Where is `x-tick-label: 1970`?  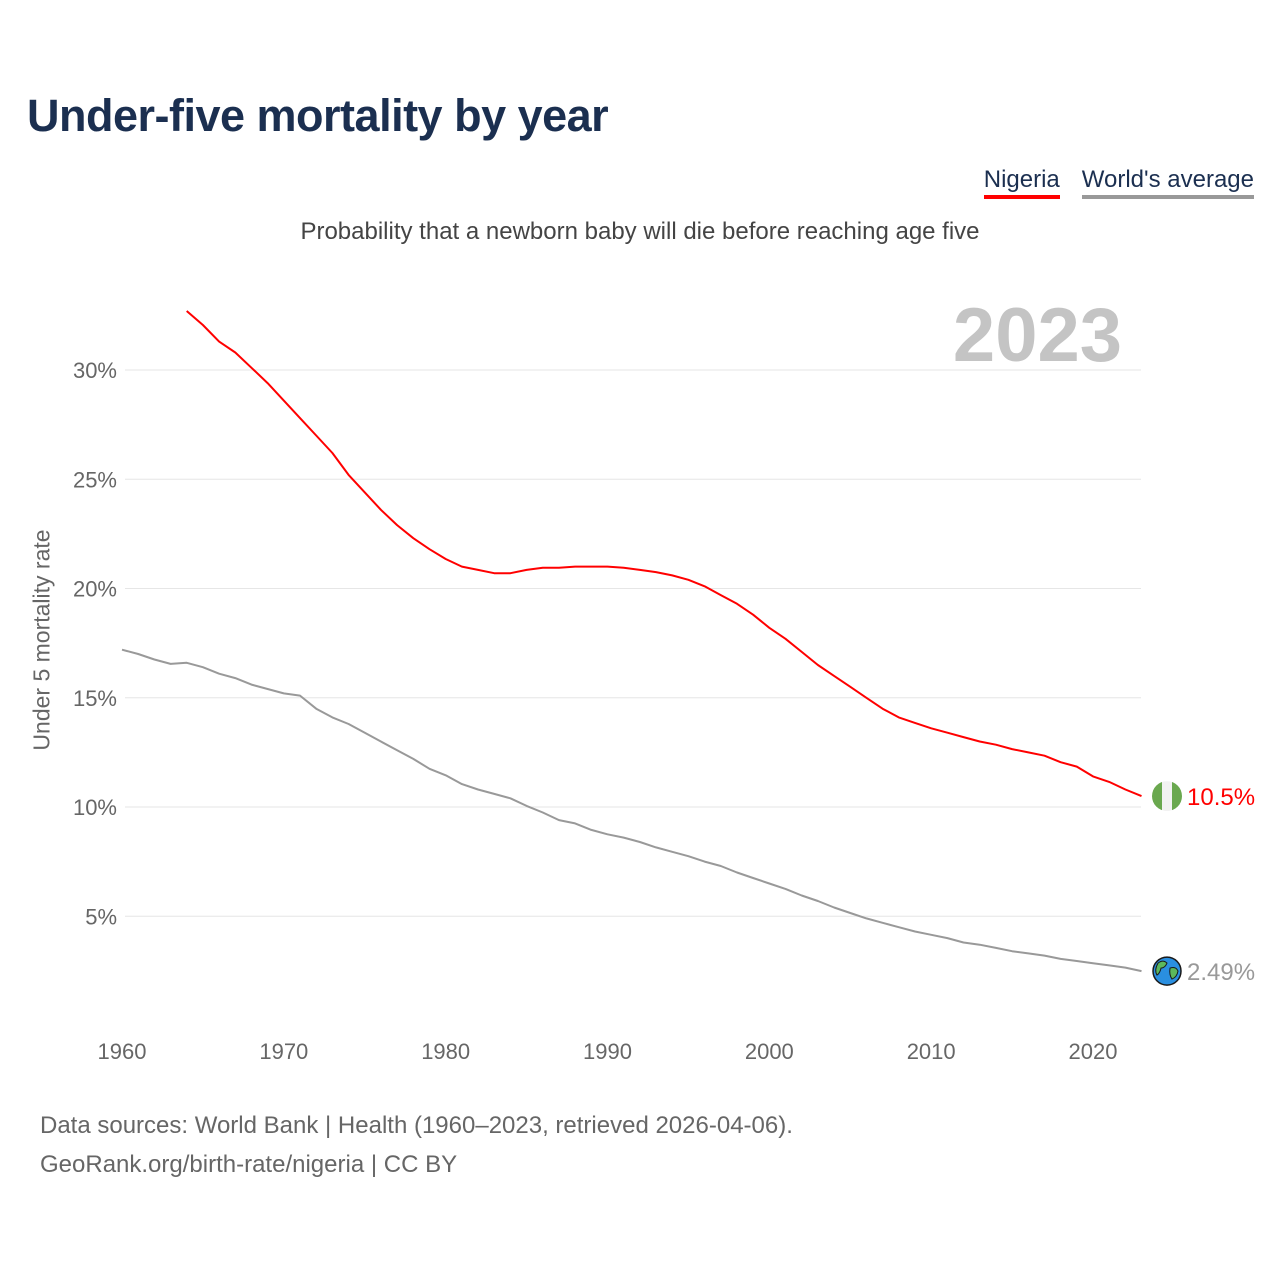 x-tick-label: 1970 is located at coordinates (283, 1051).